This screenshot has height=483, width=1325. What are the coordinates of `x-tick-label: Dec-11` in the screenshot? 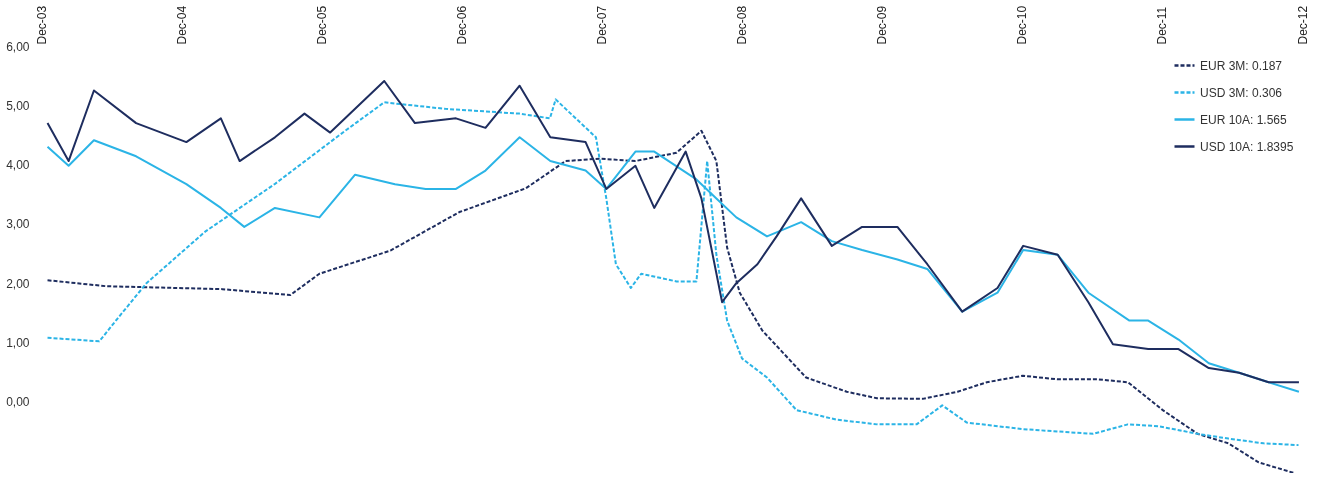 It's located at (1162, 25).